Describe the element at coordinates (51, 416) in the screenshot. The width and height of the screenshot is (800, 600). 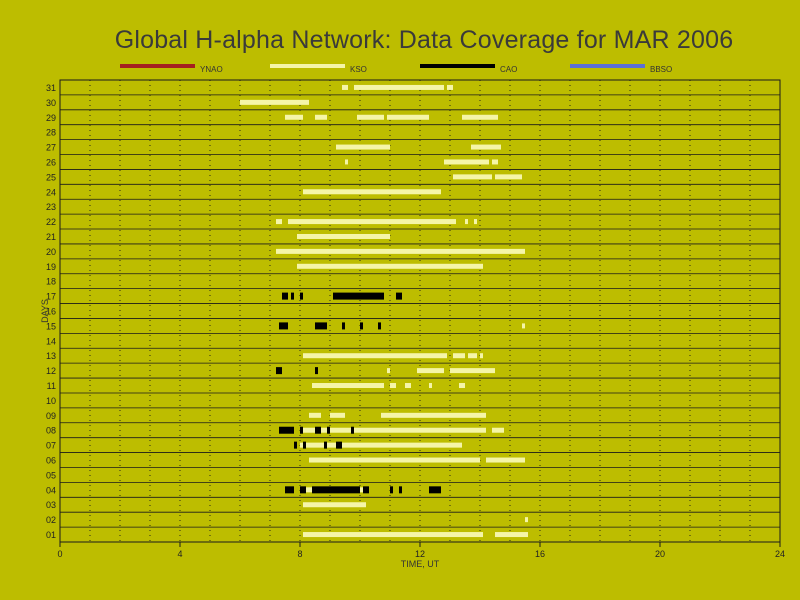
I see `y-tick-label: 09` at that location.